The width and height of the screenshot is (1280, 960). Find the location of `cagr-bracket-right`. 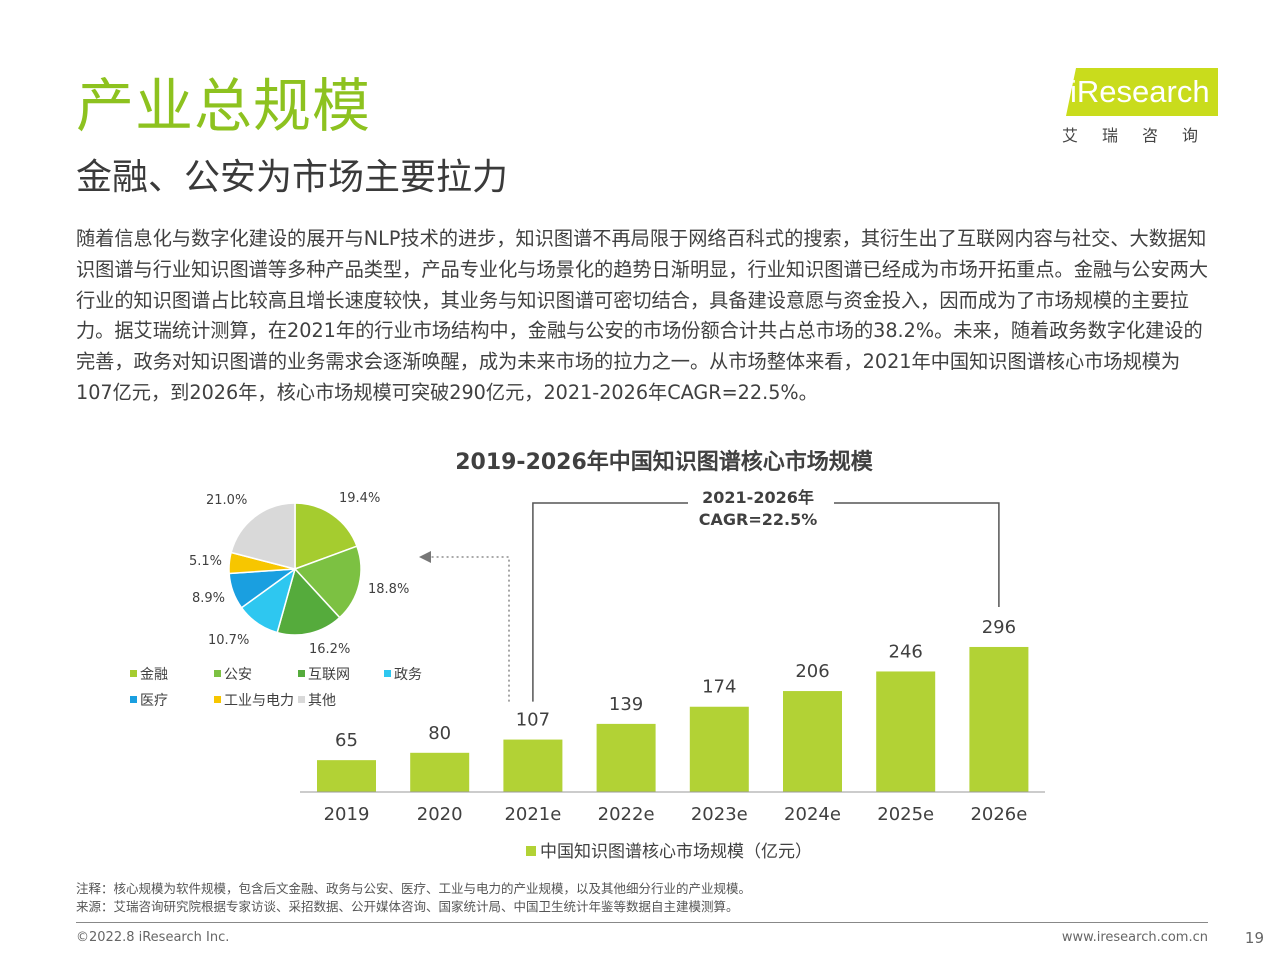

cagr-bracket-right is located at coordinates (917, 554).